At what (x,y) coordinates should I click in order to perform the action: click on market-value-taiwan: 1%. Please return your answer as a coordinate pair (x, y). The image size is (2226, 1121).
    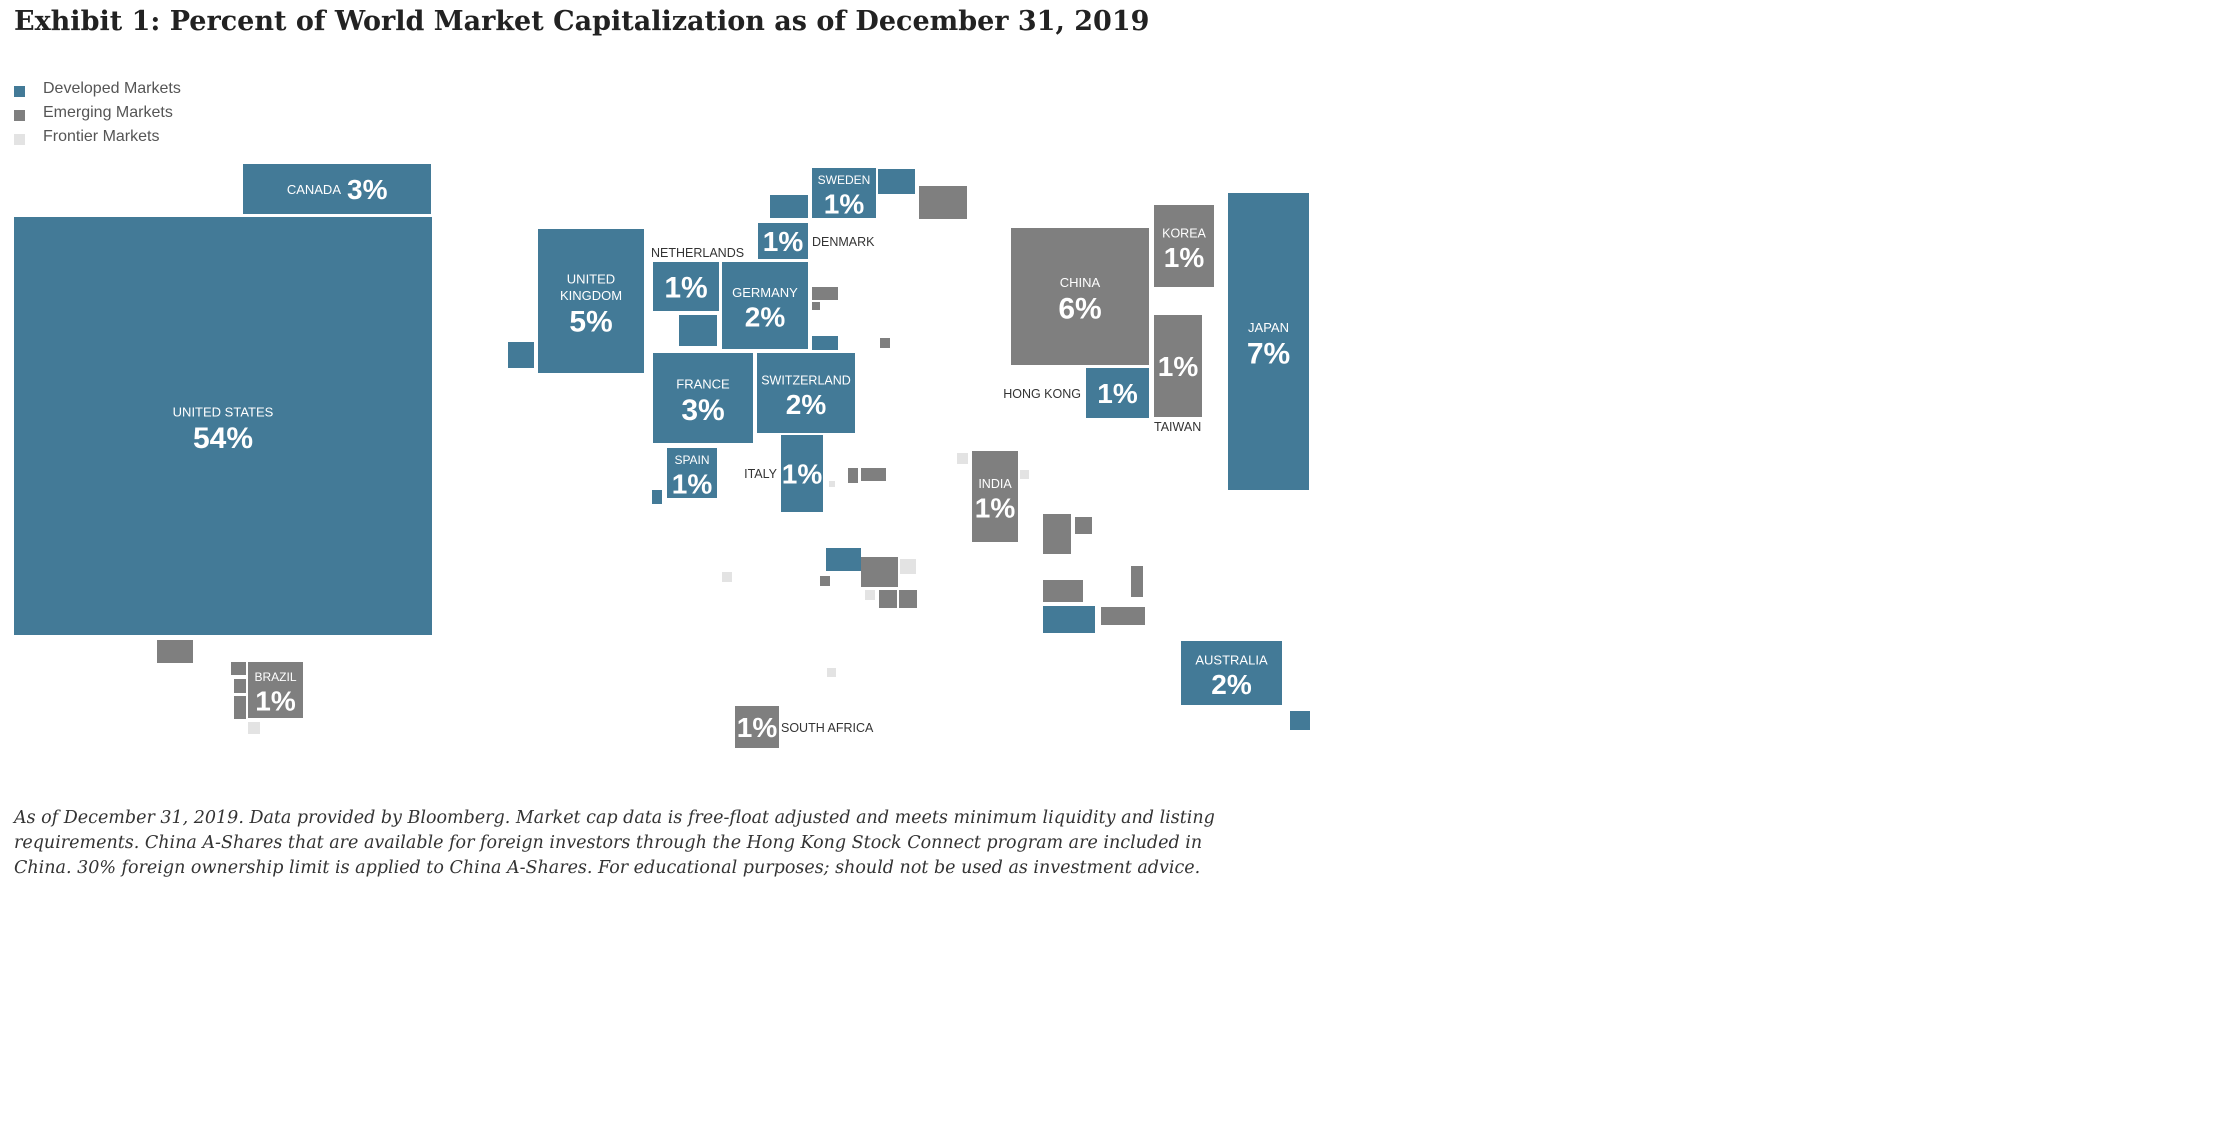
    Looking at the image, I should click on (1178, 366).